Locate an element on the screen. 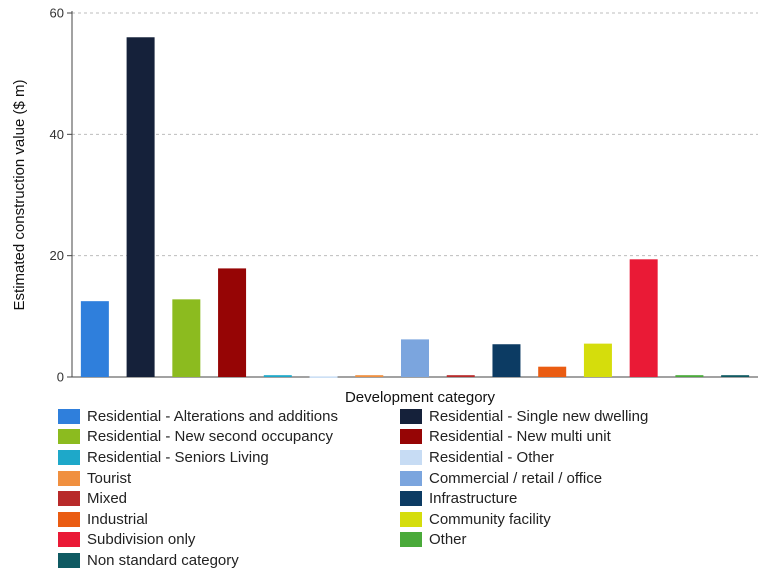 This screenshot has height=573, width=761. legend-item: Community facility is located at coordinates (550, 519).